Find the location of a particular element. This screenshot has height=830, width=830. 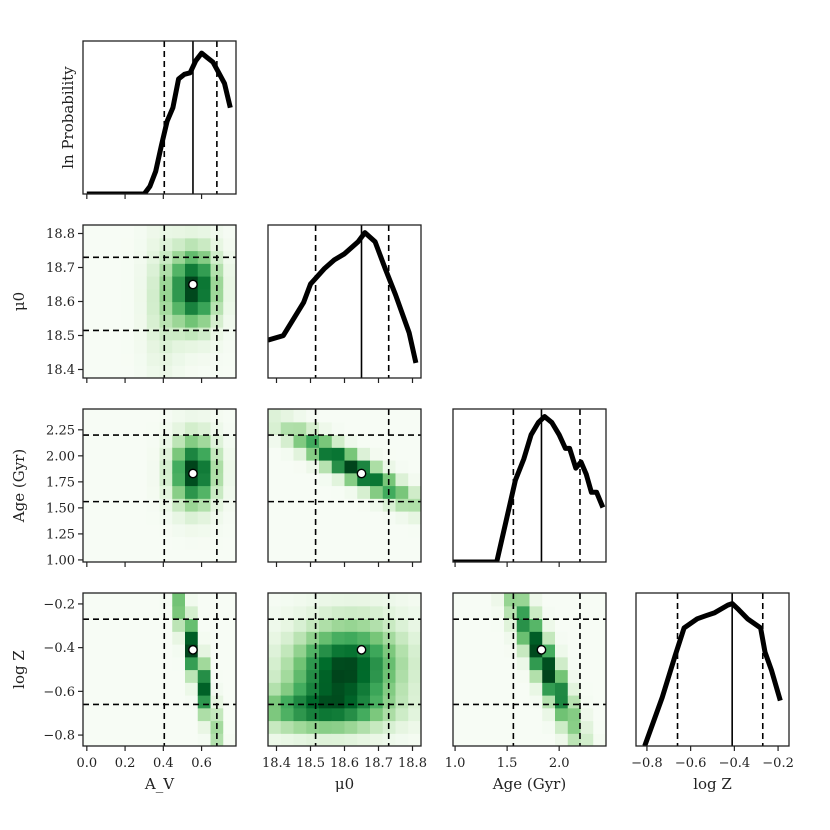

y-tick-label-age: 2.25 is located at coordinates (60, 430).